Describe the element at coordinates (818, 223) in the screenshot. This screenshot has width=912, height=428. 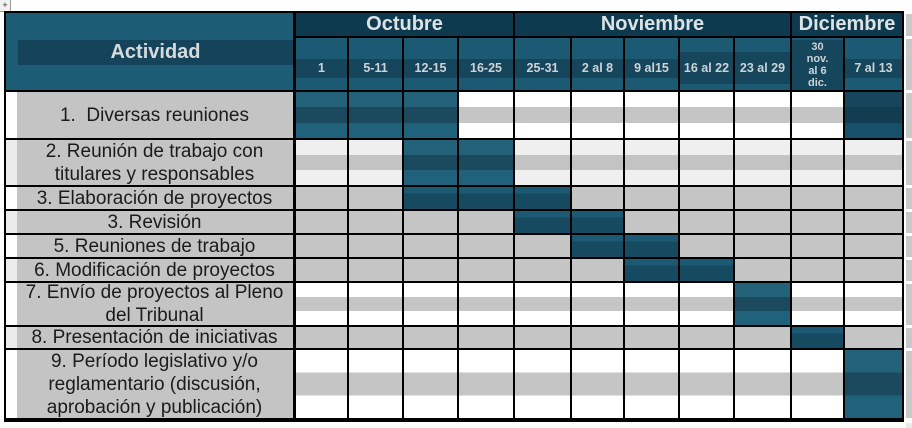
I see `gantt-cell-r4-w10` at that location.